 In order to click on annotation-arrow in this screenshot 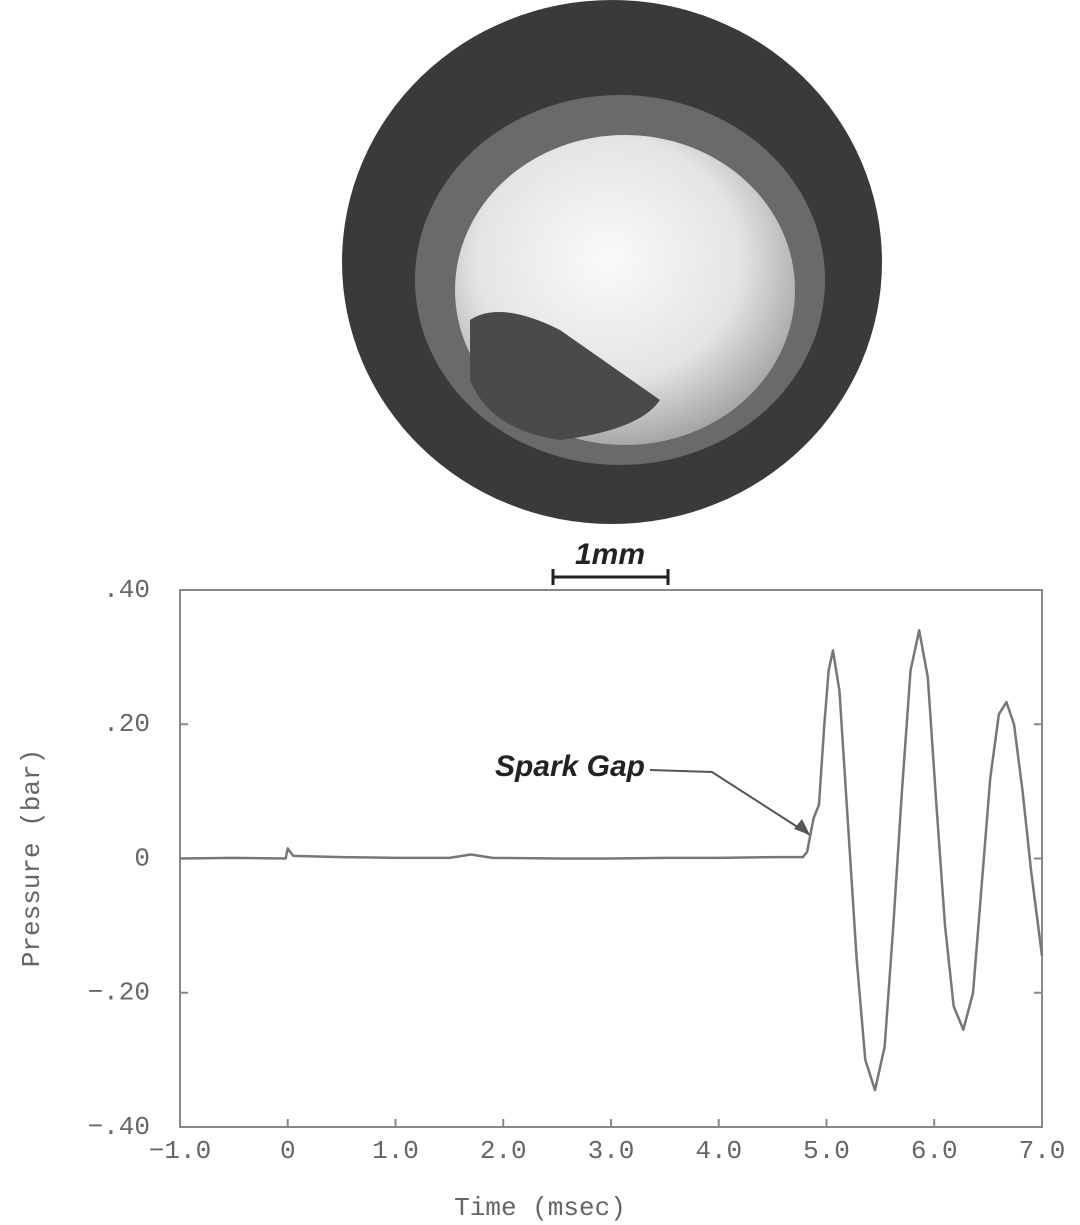, I will do `click(730, 802)`.